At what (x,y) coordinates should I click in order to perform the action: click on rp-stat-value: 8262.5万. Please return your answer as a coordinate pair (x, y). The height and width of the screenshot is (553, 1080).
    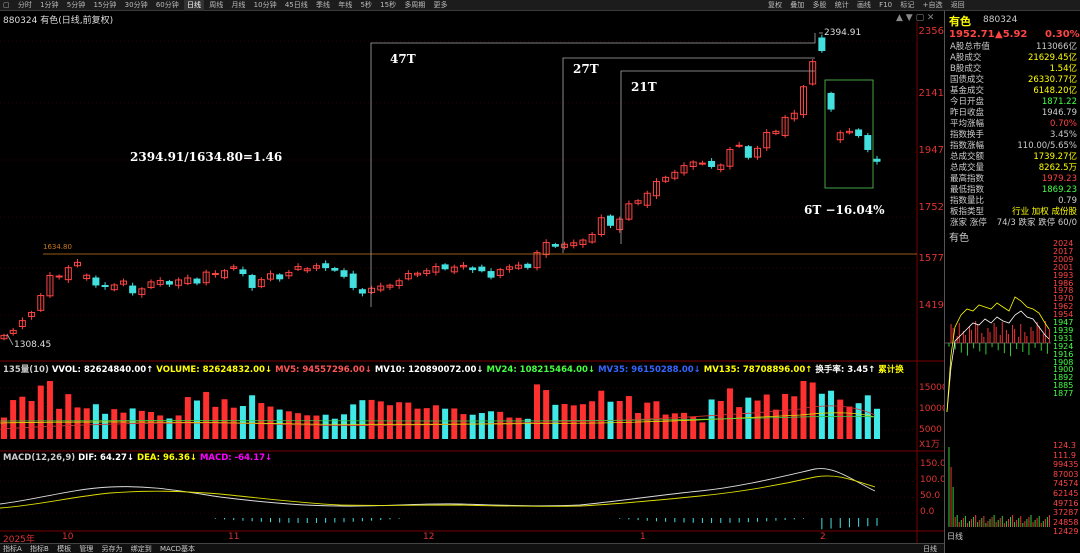
    Looking at the image, I should click on (1057, 168).